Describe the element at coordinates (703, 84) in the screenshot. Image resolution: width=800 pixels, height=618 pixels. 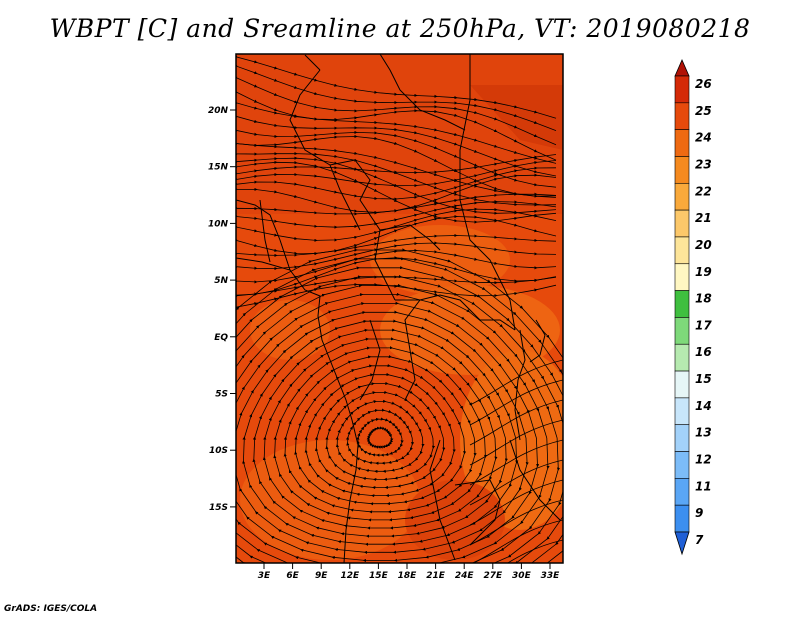
I see `colorbar-label: 26` at that location.